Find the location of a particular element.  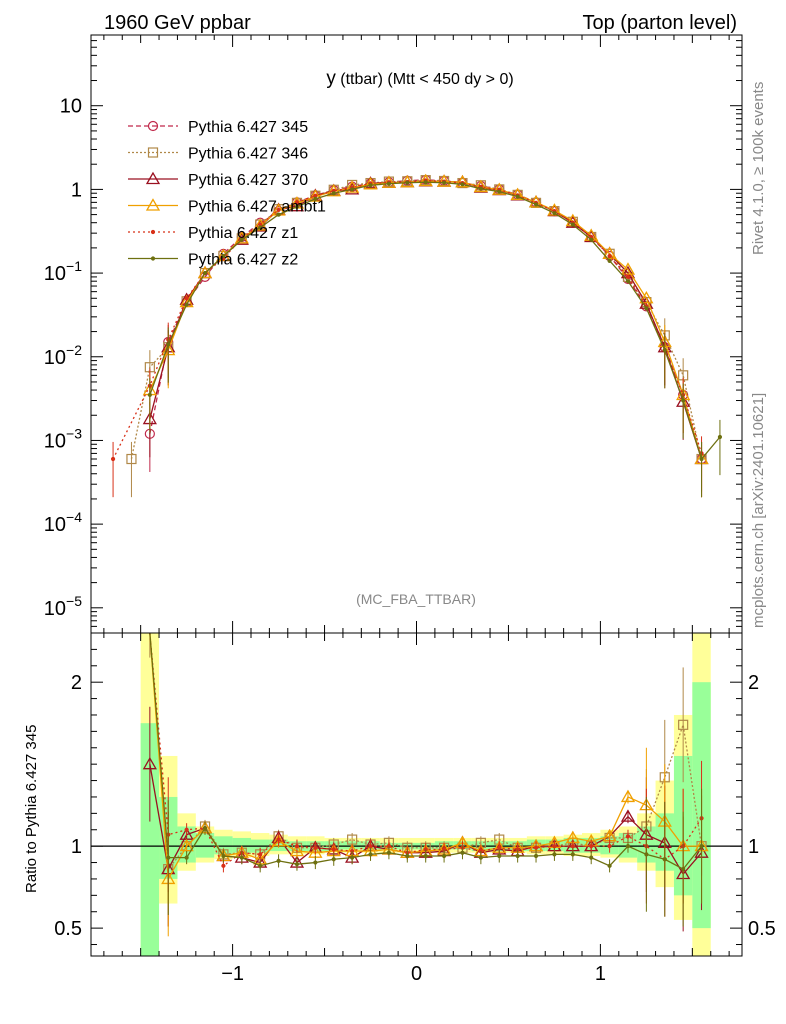

analysis-watermark: (MC_FBA_TTBAR) is located at coordinates (416, 599).